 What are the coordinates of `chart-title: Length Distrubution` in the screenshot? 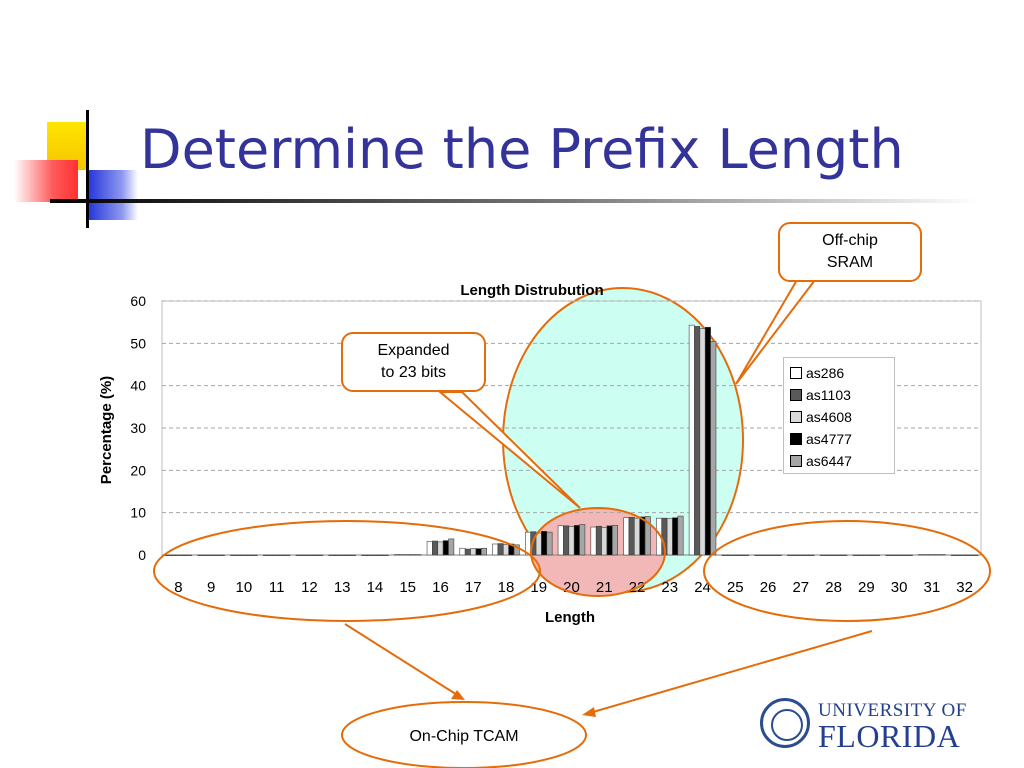 It's located at (531, 290).